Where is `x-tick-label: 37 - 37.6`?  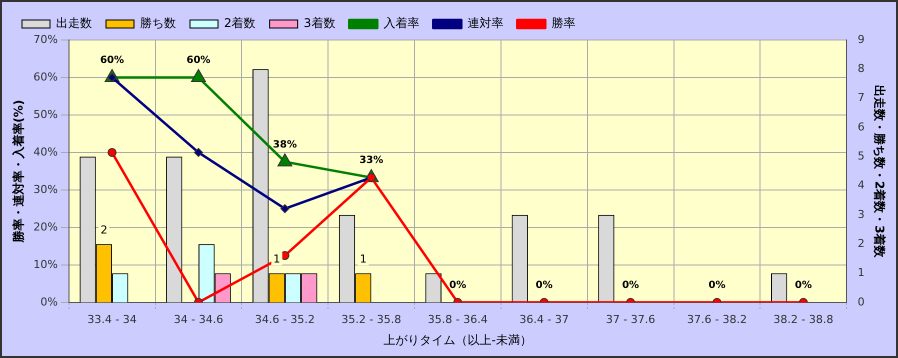
x-tick-label: 37 - 37.6 is located at coordinates (631, 319).